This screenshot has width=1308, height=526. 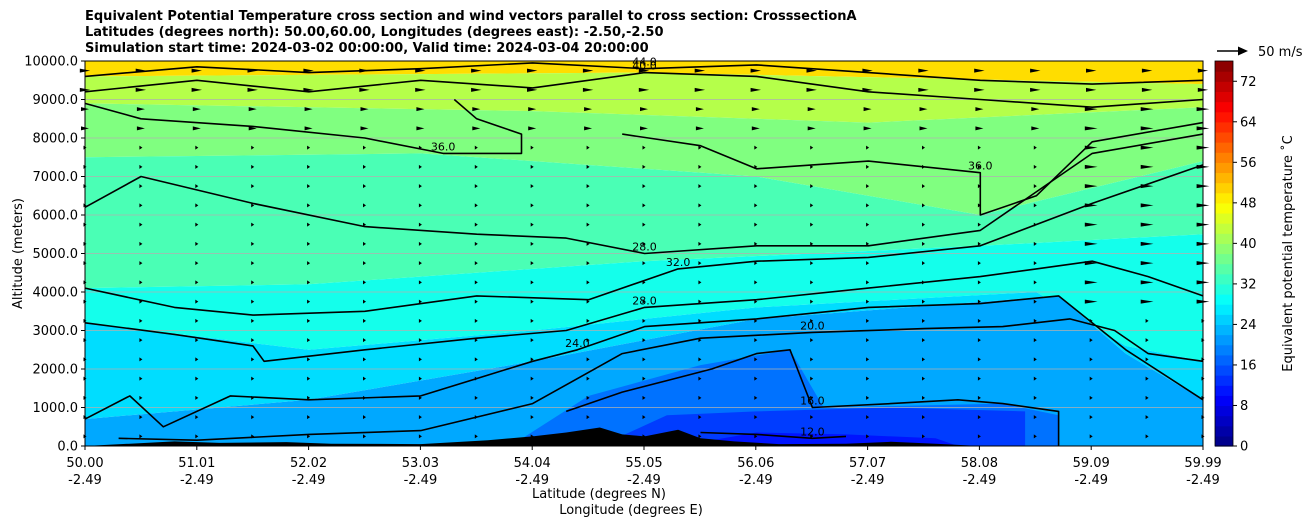 I want to click on x-tick-label-lat: 57.07, so click(x=867, y=463).